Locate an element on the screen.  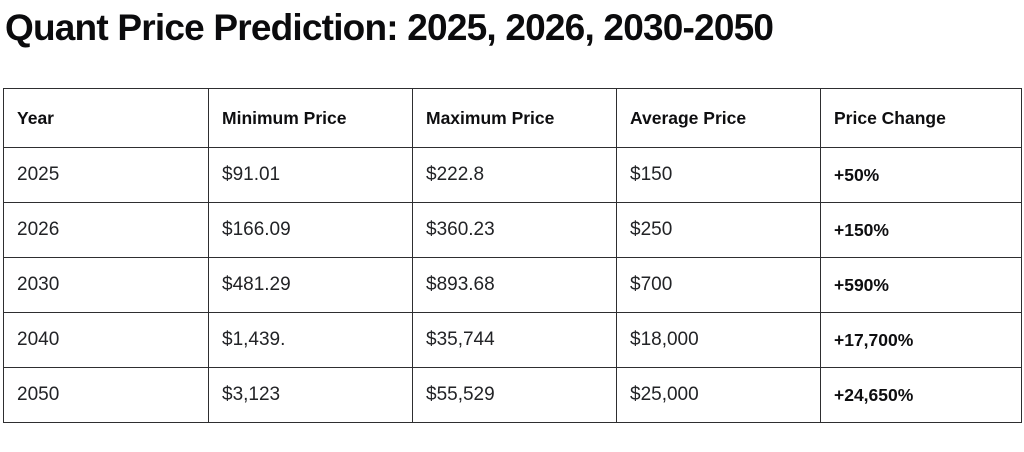
avg-price-cell: $25,000 is located at coordinates (718, 395).